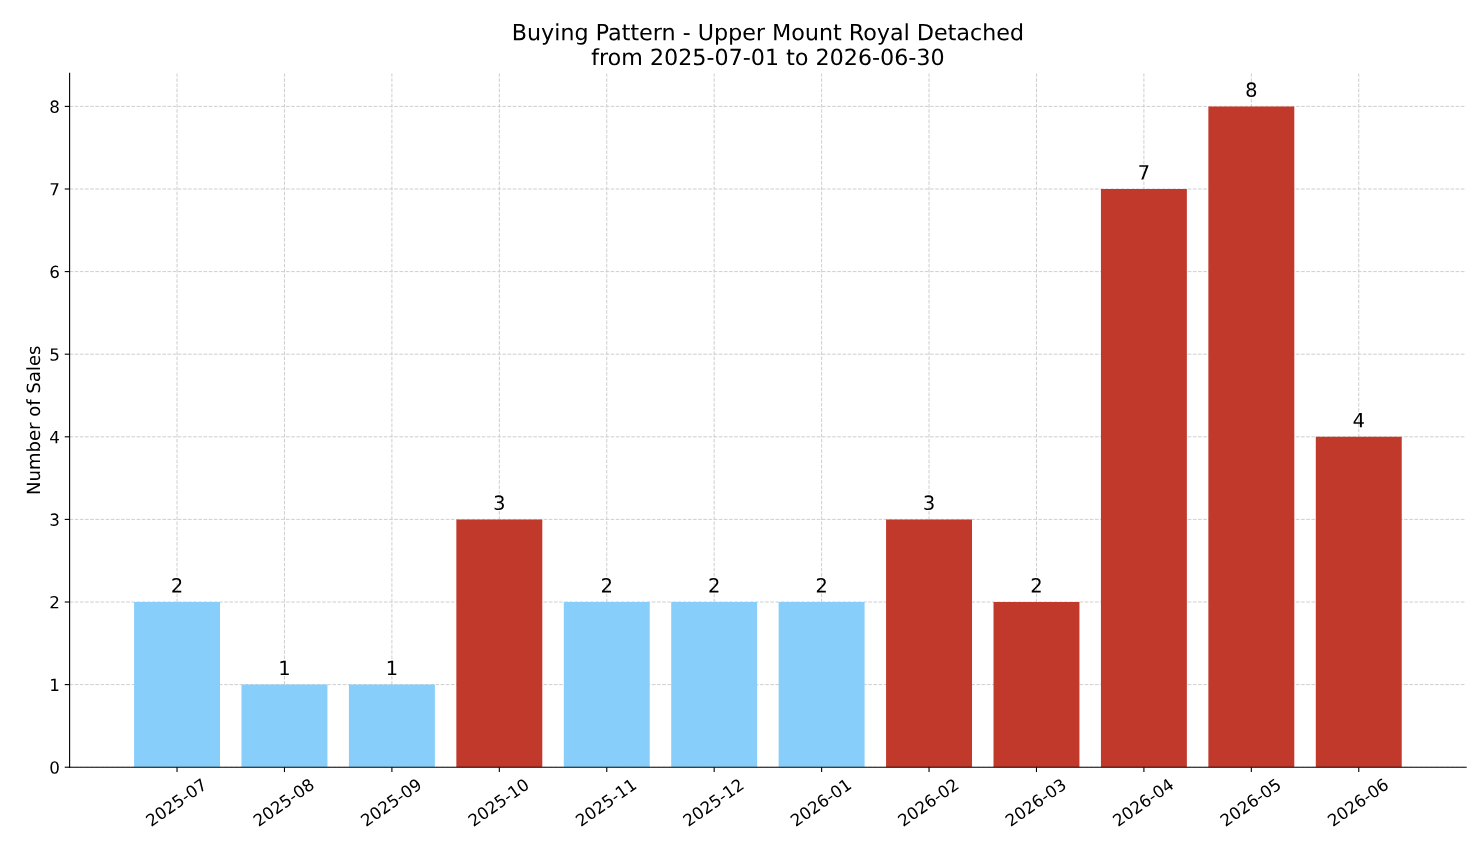 Image resolution: width=1481 pixels, height=863 pixels. What do you see at coordinates (33, 420) in the screenshot?
I see `y-axis-title: Number of Sales` at bounding box center [33, 420].